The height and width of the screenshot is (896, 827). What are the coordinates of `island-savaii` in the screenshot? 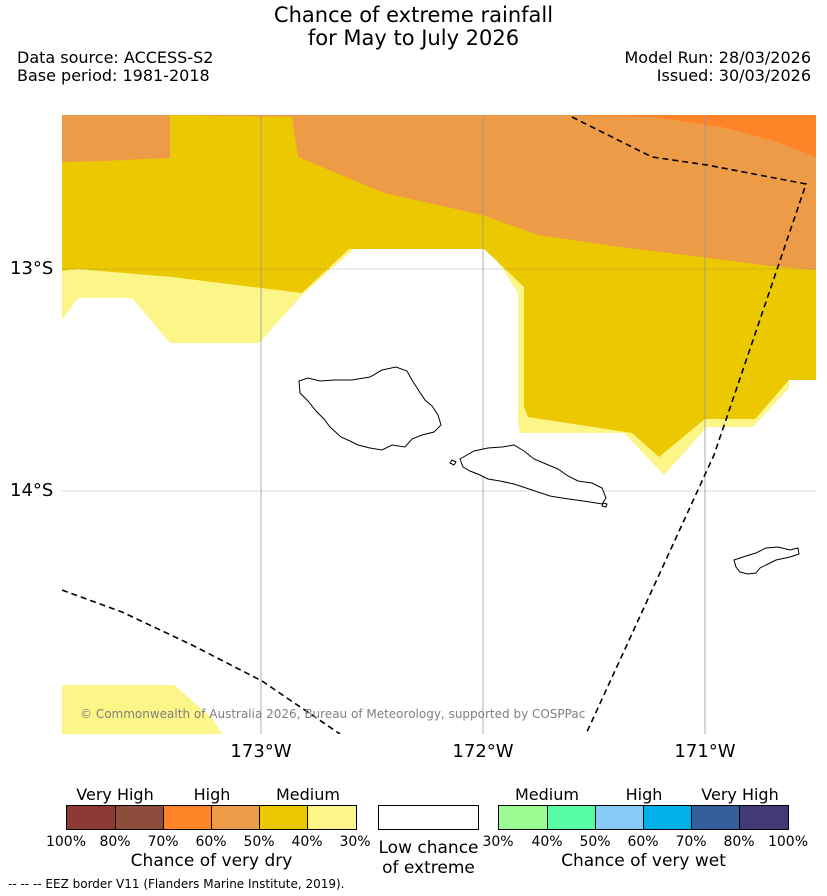 It's located at (370, 408).